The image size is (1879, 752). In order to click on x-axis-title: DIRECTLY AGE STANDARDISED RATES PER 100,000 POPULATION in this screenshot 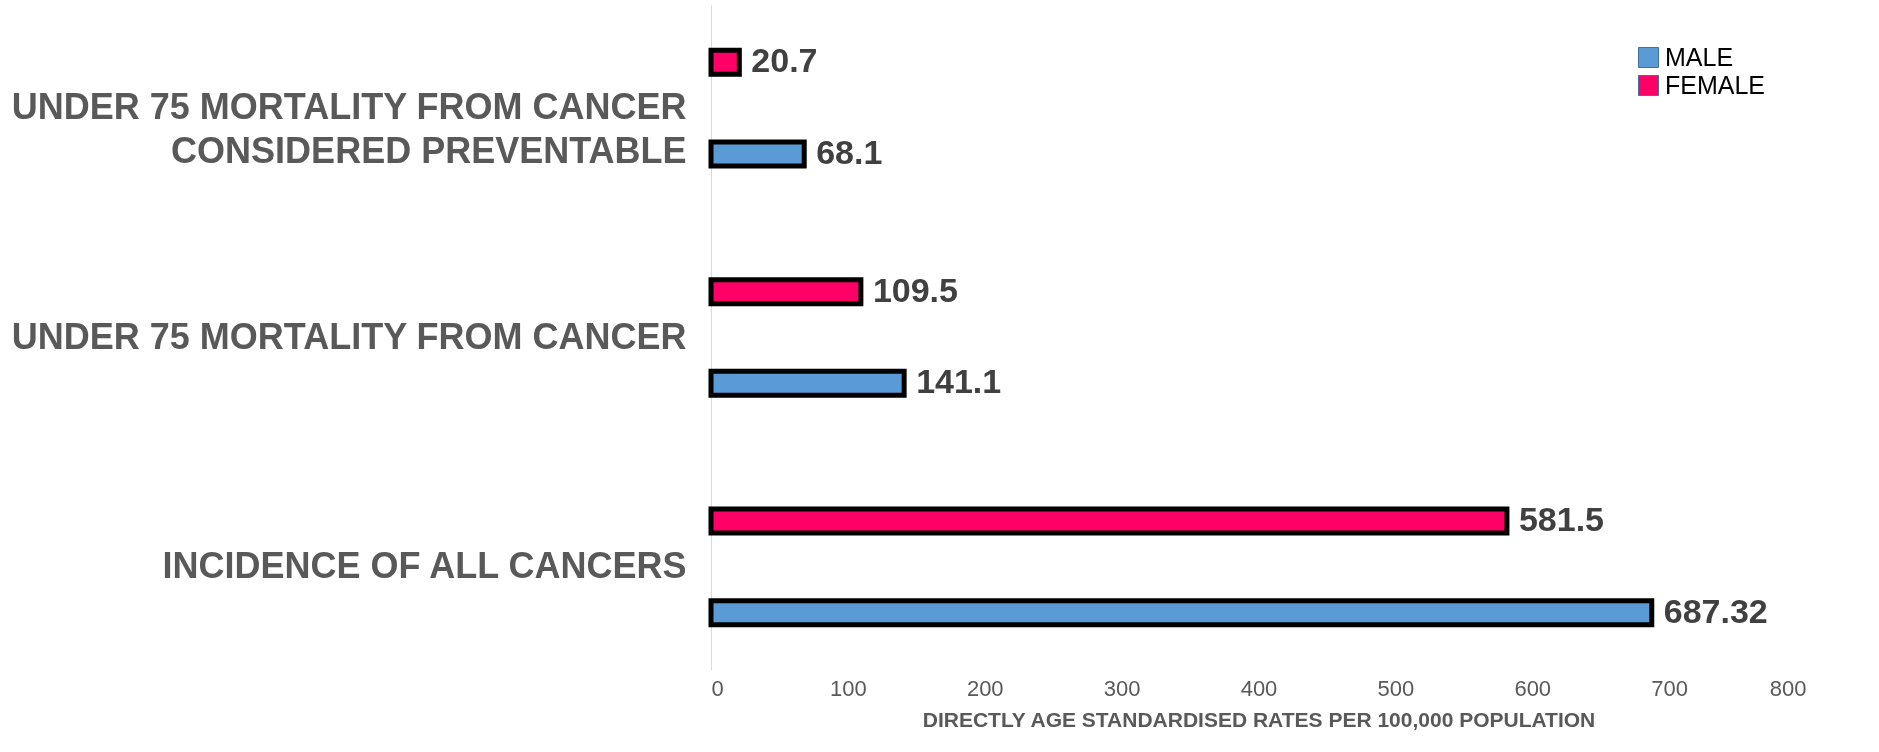, I will do `click(1259, 719)`.